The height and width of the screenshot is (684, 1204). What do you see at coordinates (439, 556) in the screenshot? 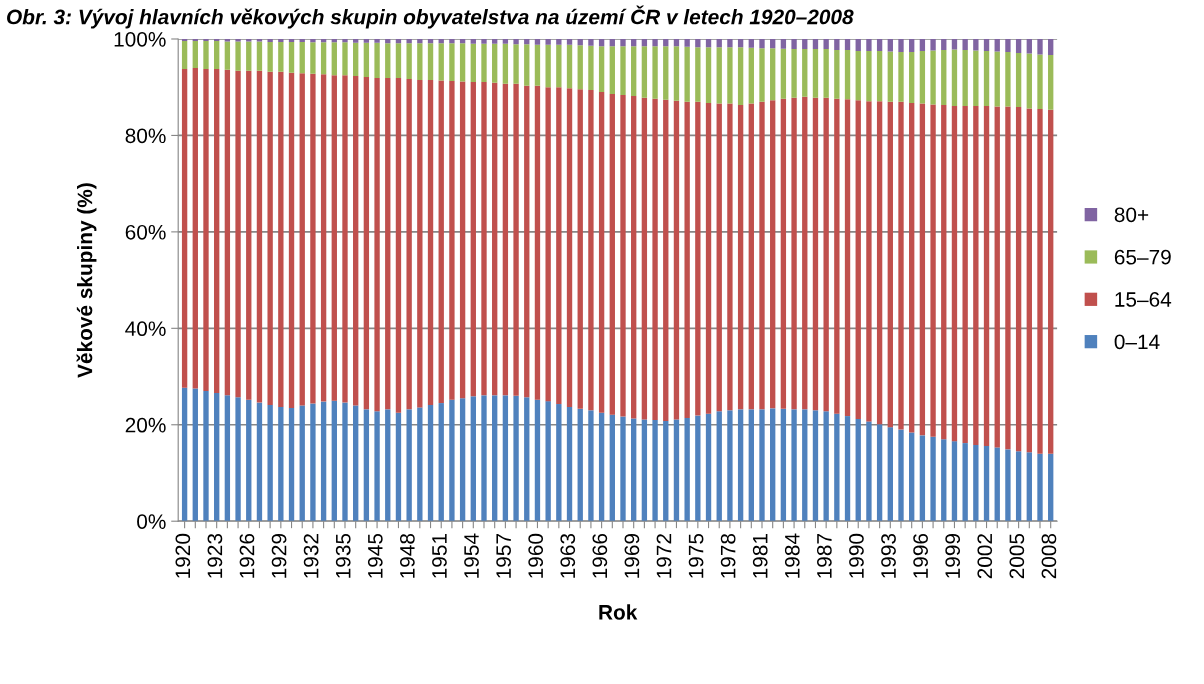
I see `x-tick-label: 1951` at bounding box center [439, 556].